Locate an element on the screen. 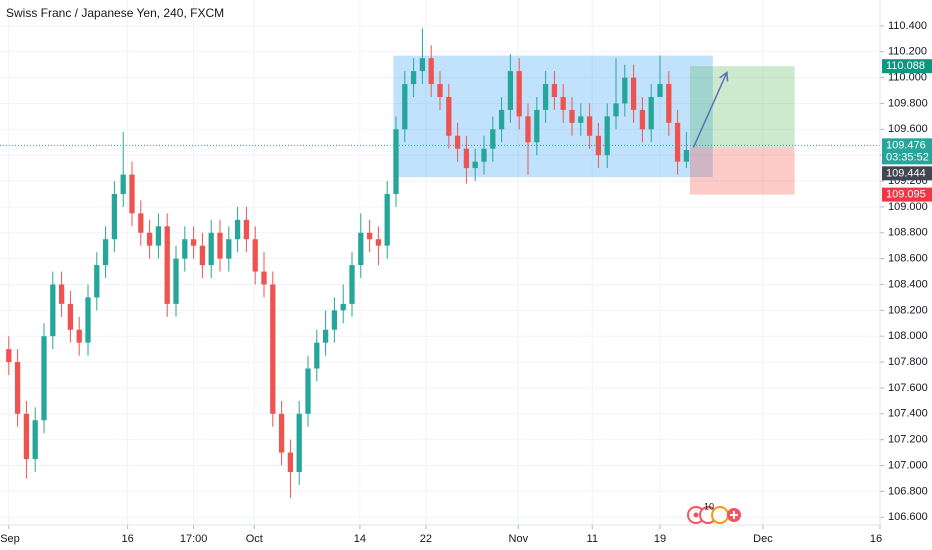 The image size is (932, 550). y-tick-label: 110.000 is located at coordinates (907, 77).